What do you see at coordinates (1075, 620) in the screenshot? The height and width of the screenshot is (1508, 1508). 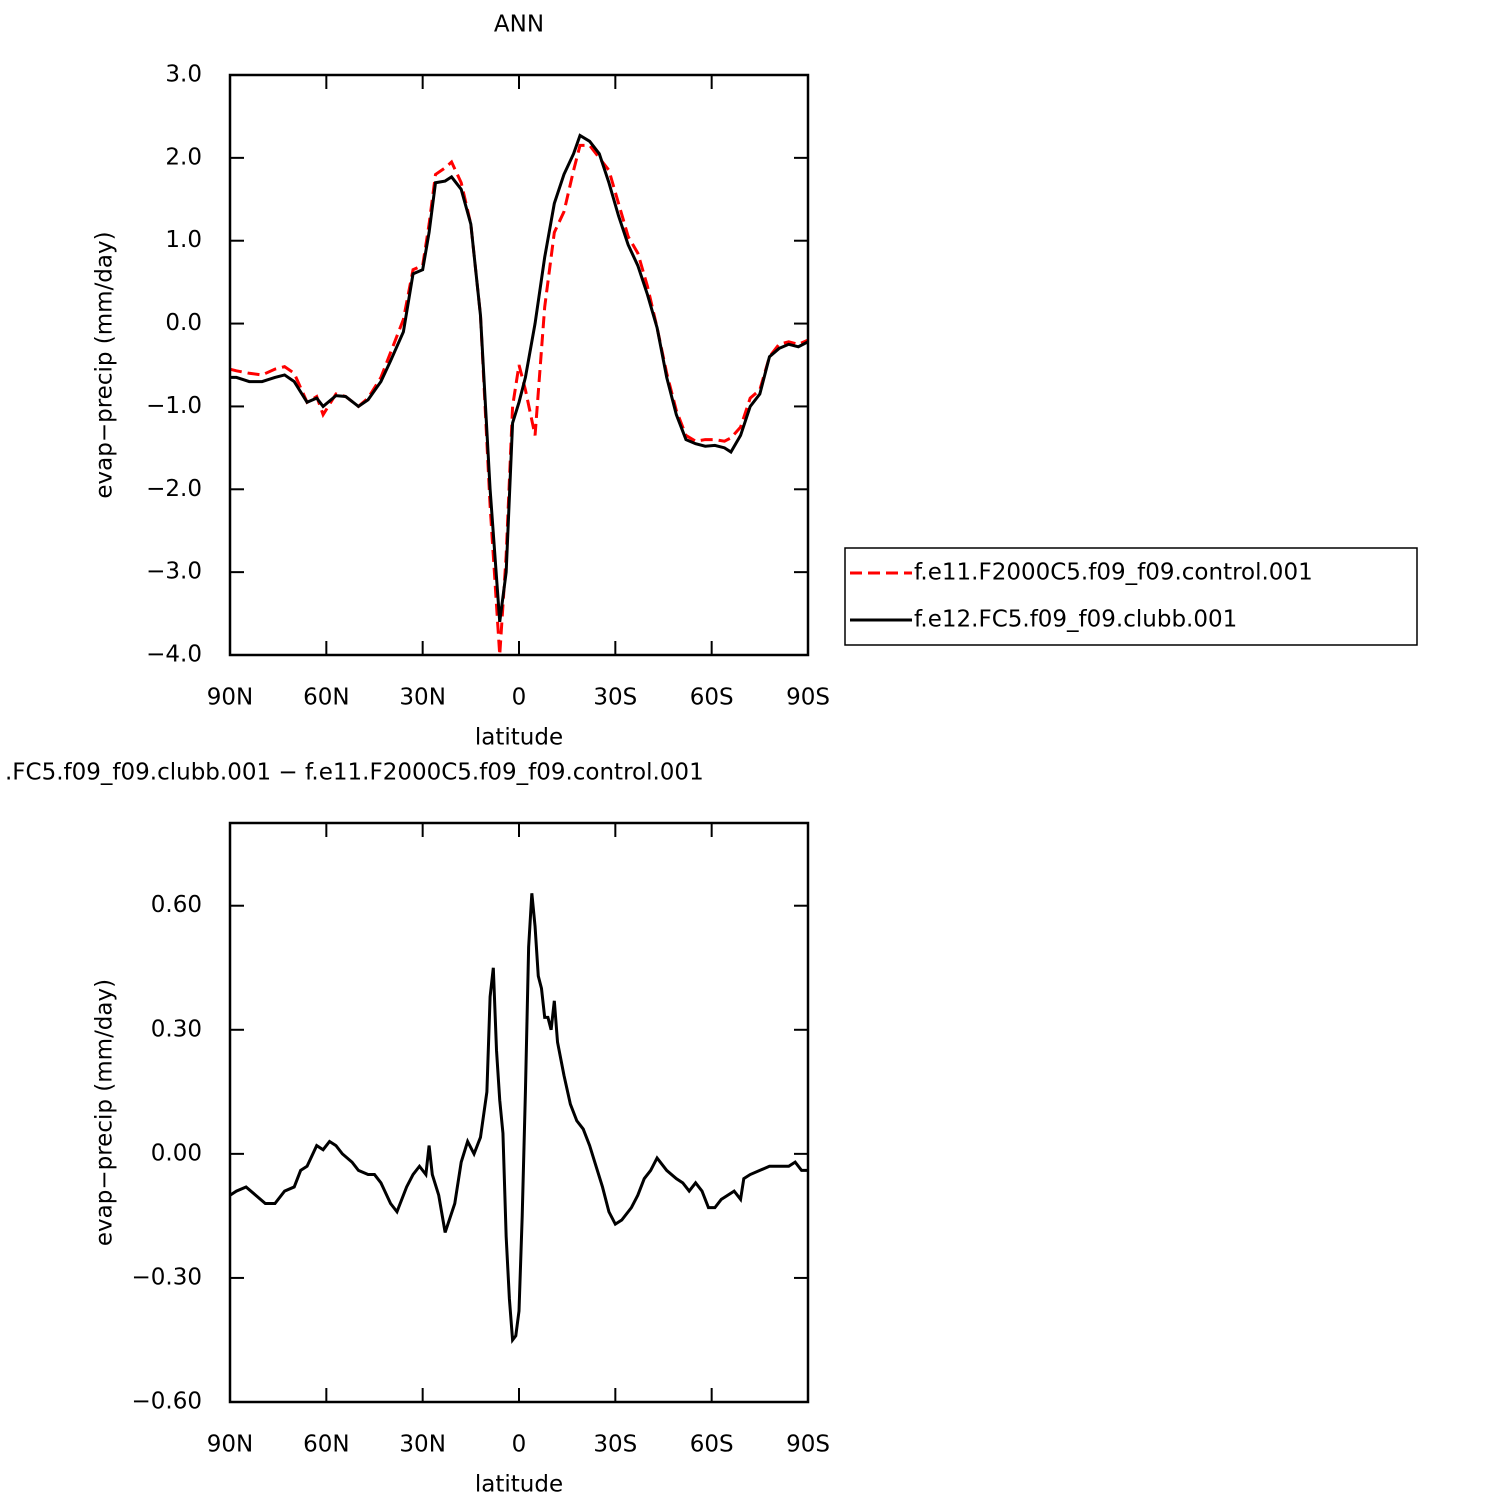 I see `legend-label: f.e12.FC5.f09_f09.clubb.001` at bounding box center [1075, 620].